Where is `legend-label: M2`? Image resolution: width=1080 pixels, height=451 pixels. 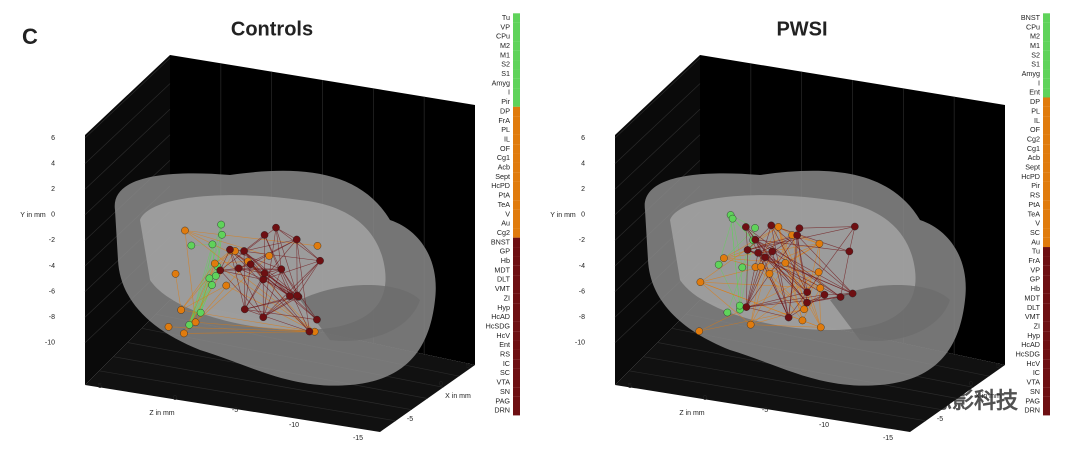 legend-label: M2 is located at coordinates (1035, 36).